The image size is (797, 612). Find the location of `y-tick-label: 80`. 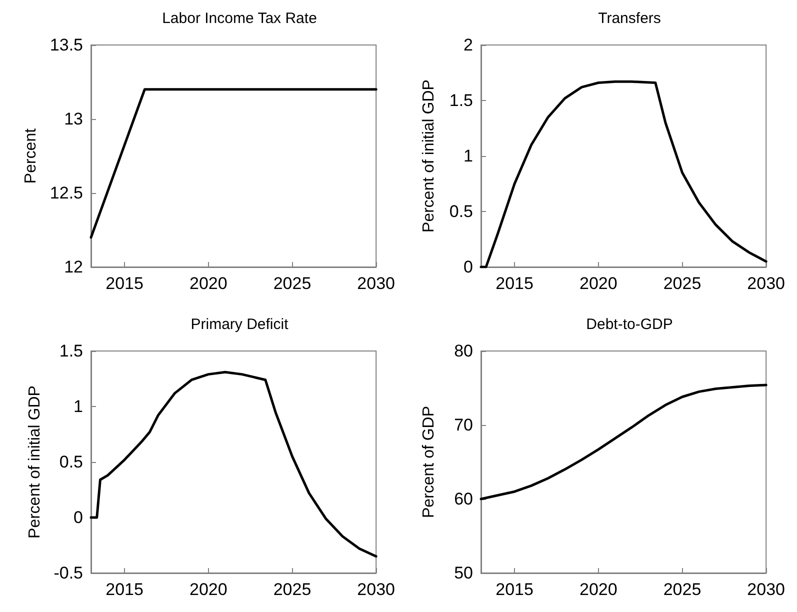

y-tick-label: 80 is located at coordinates (463, 351).